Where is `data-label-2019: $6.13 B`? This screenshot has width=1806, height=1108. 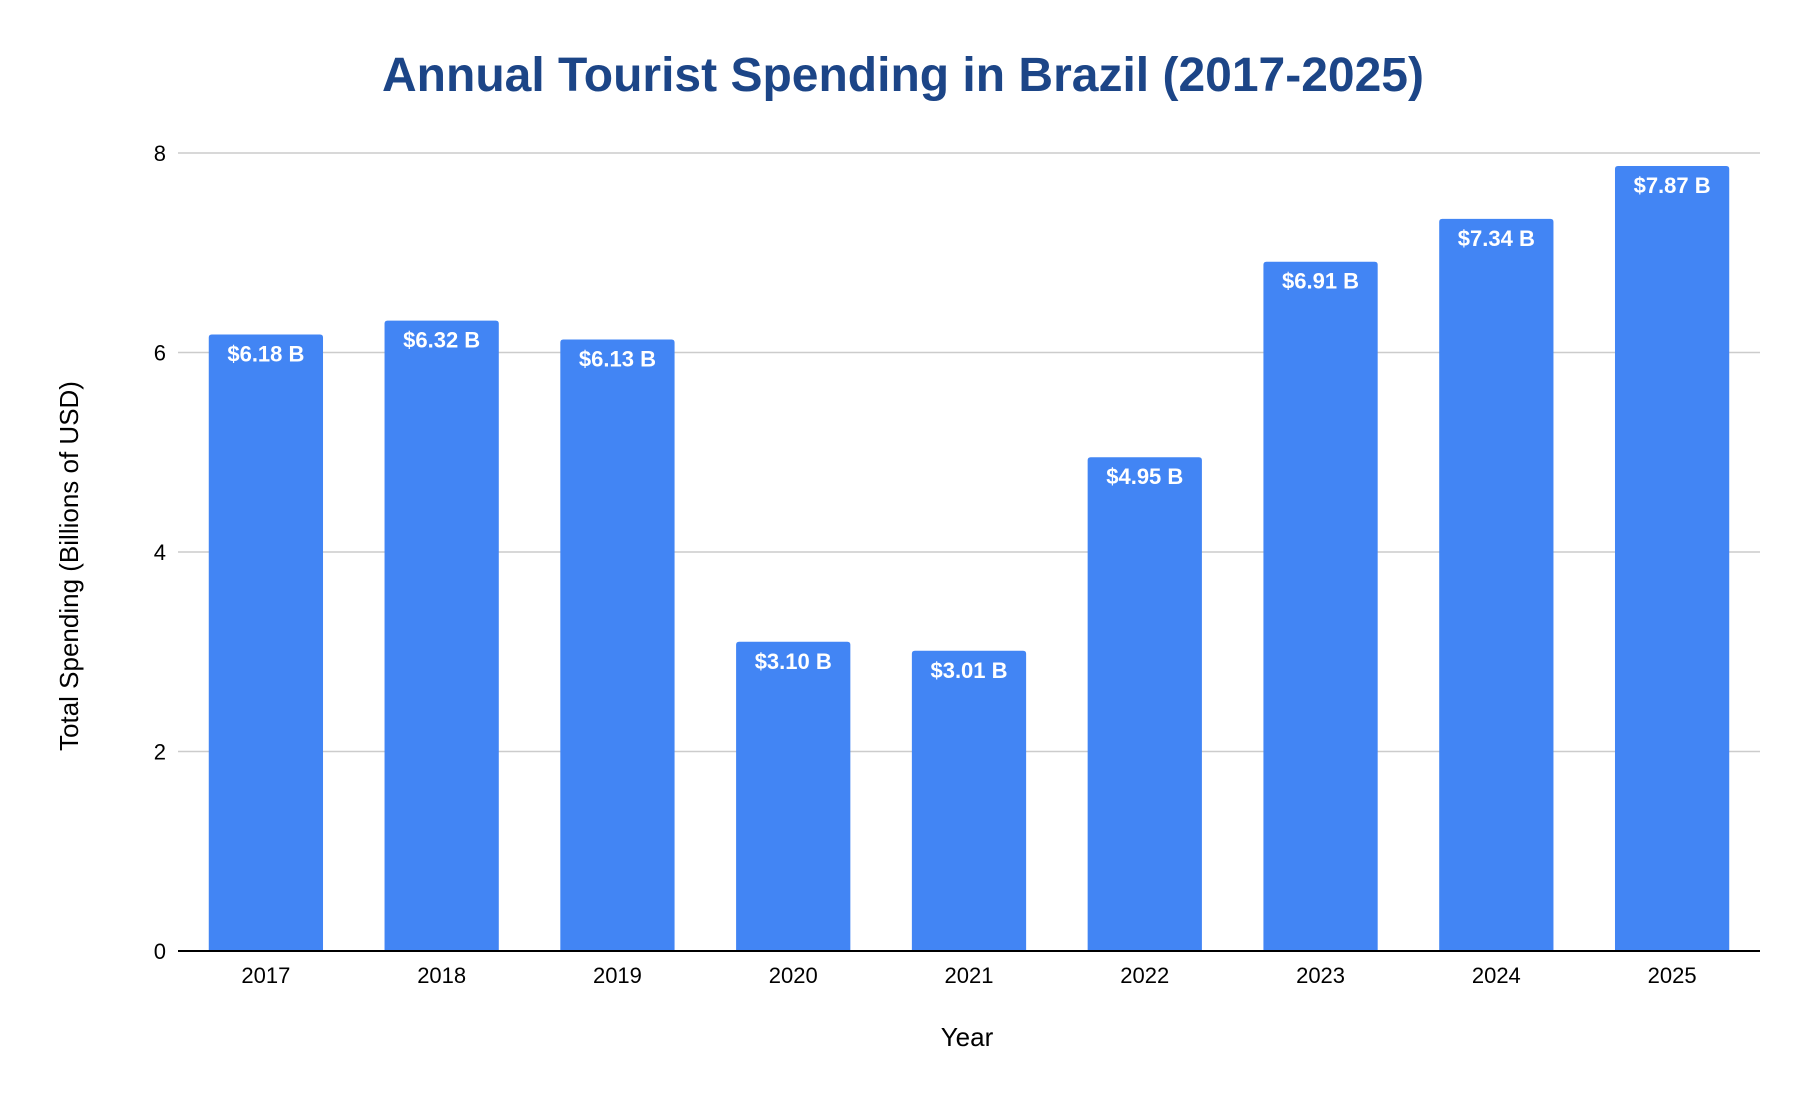 data-label-2019: $6.13 B is located at coordinates (617, 359).